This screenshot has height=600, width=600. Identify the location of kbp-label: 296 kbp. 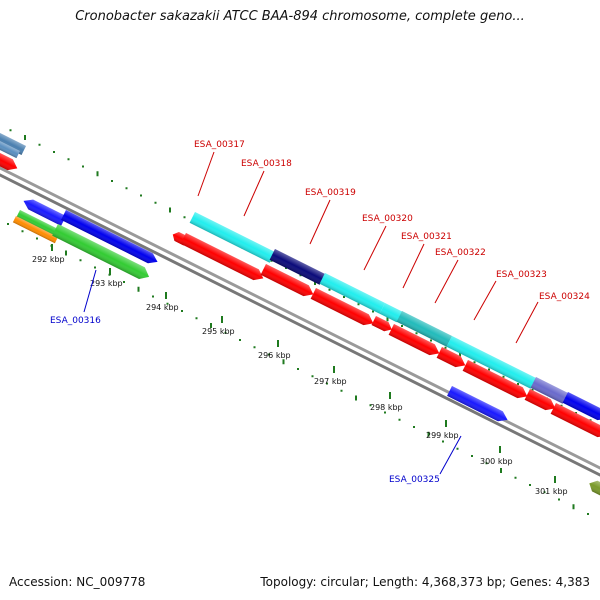
(274, 355).